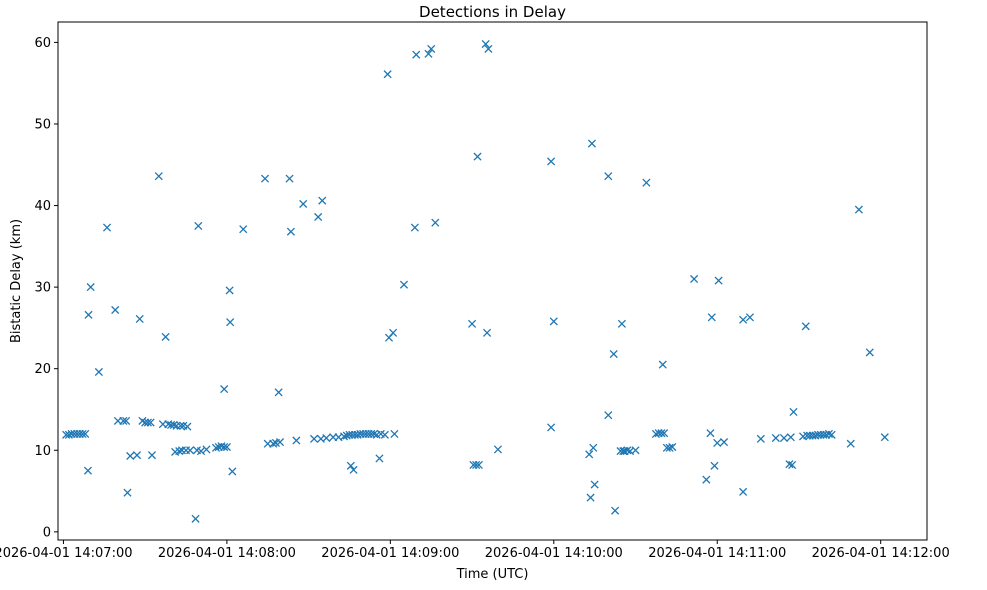  Describe the element at coordinates (42, 206) in the screenshot. I see `y-tick-label: 40` at that location.